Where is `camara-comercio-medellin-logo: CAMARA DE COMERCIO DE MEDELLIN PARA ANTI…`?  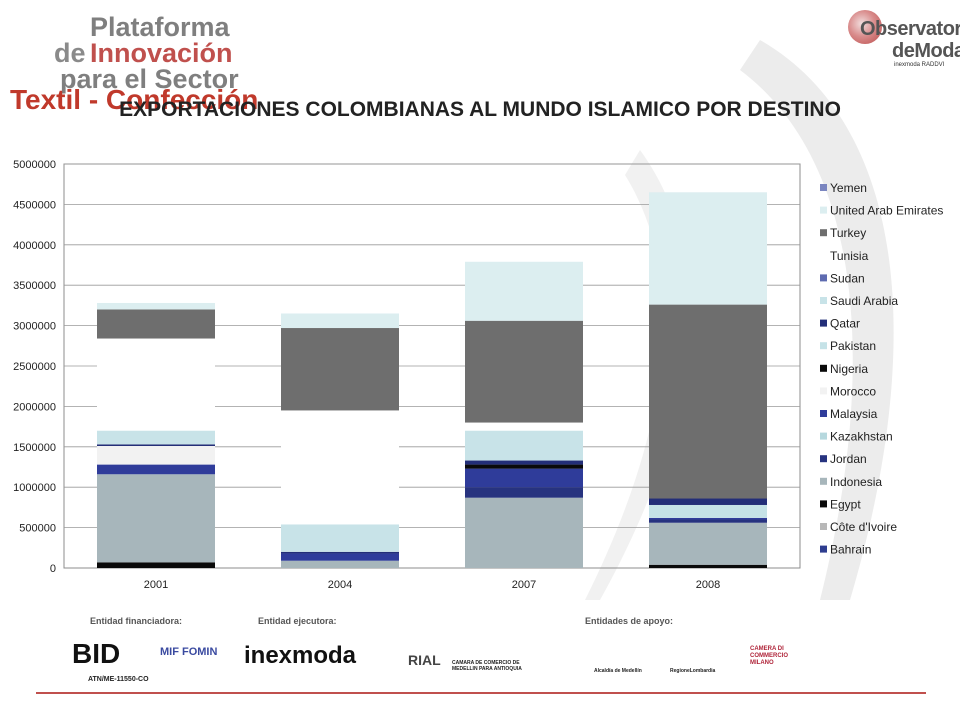 camara-comercio-medellin-logo: CAMARA DE COMERCIO DE MEDELLIN PARA ANTI… is located at coordinates (487, 666).